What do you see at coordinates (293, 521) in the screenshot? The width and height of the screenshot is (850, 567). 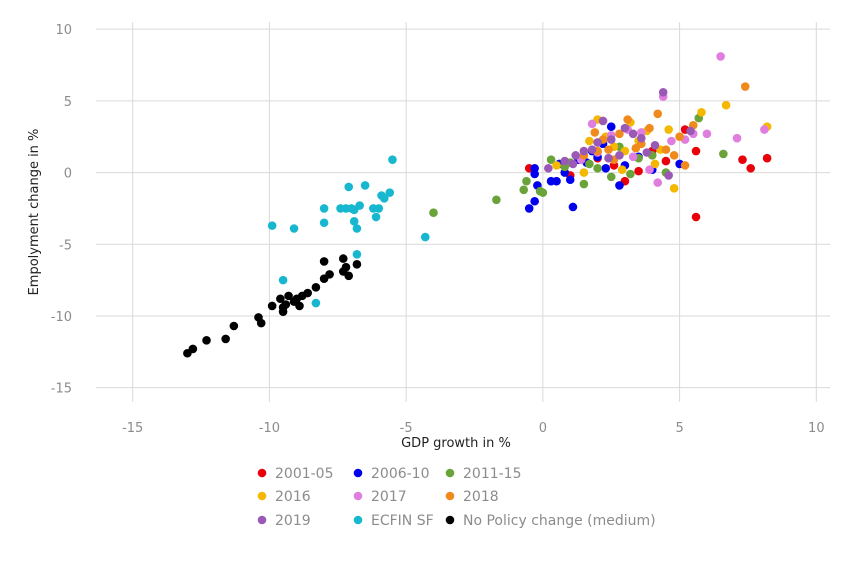 I see `legend-label: 2019` at bounding box center [293, 521].